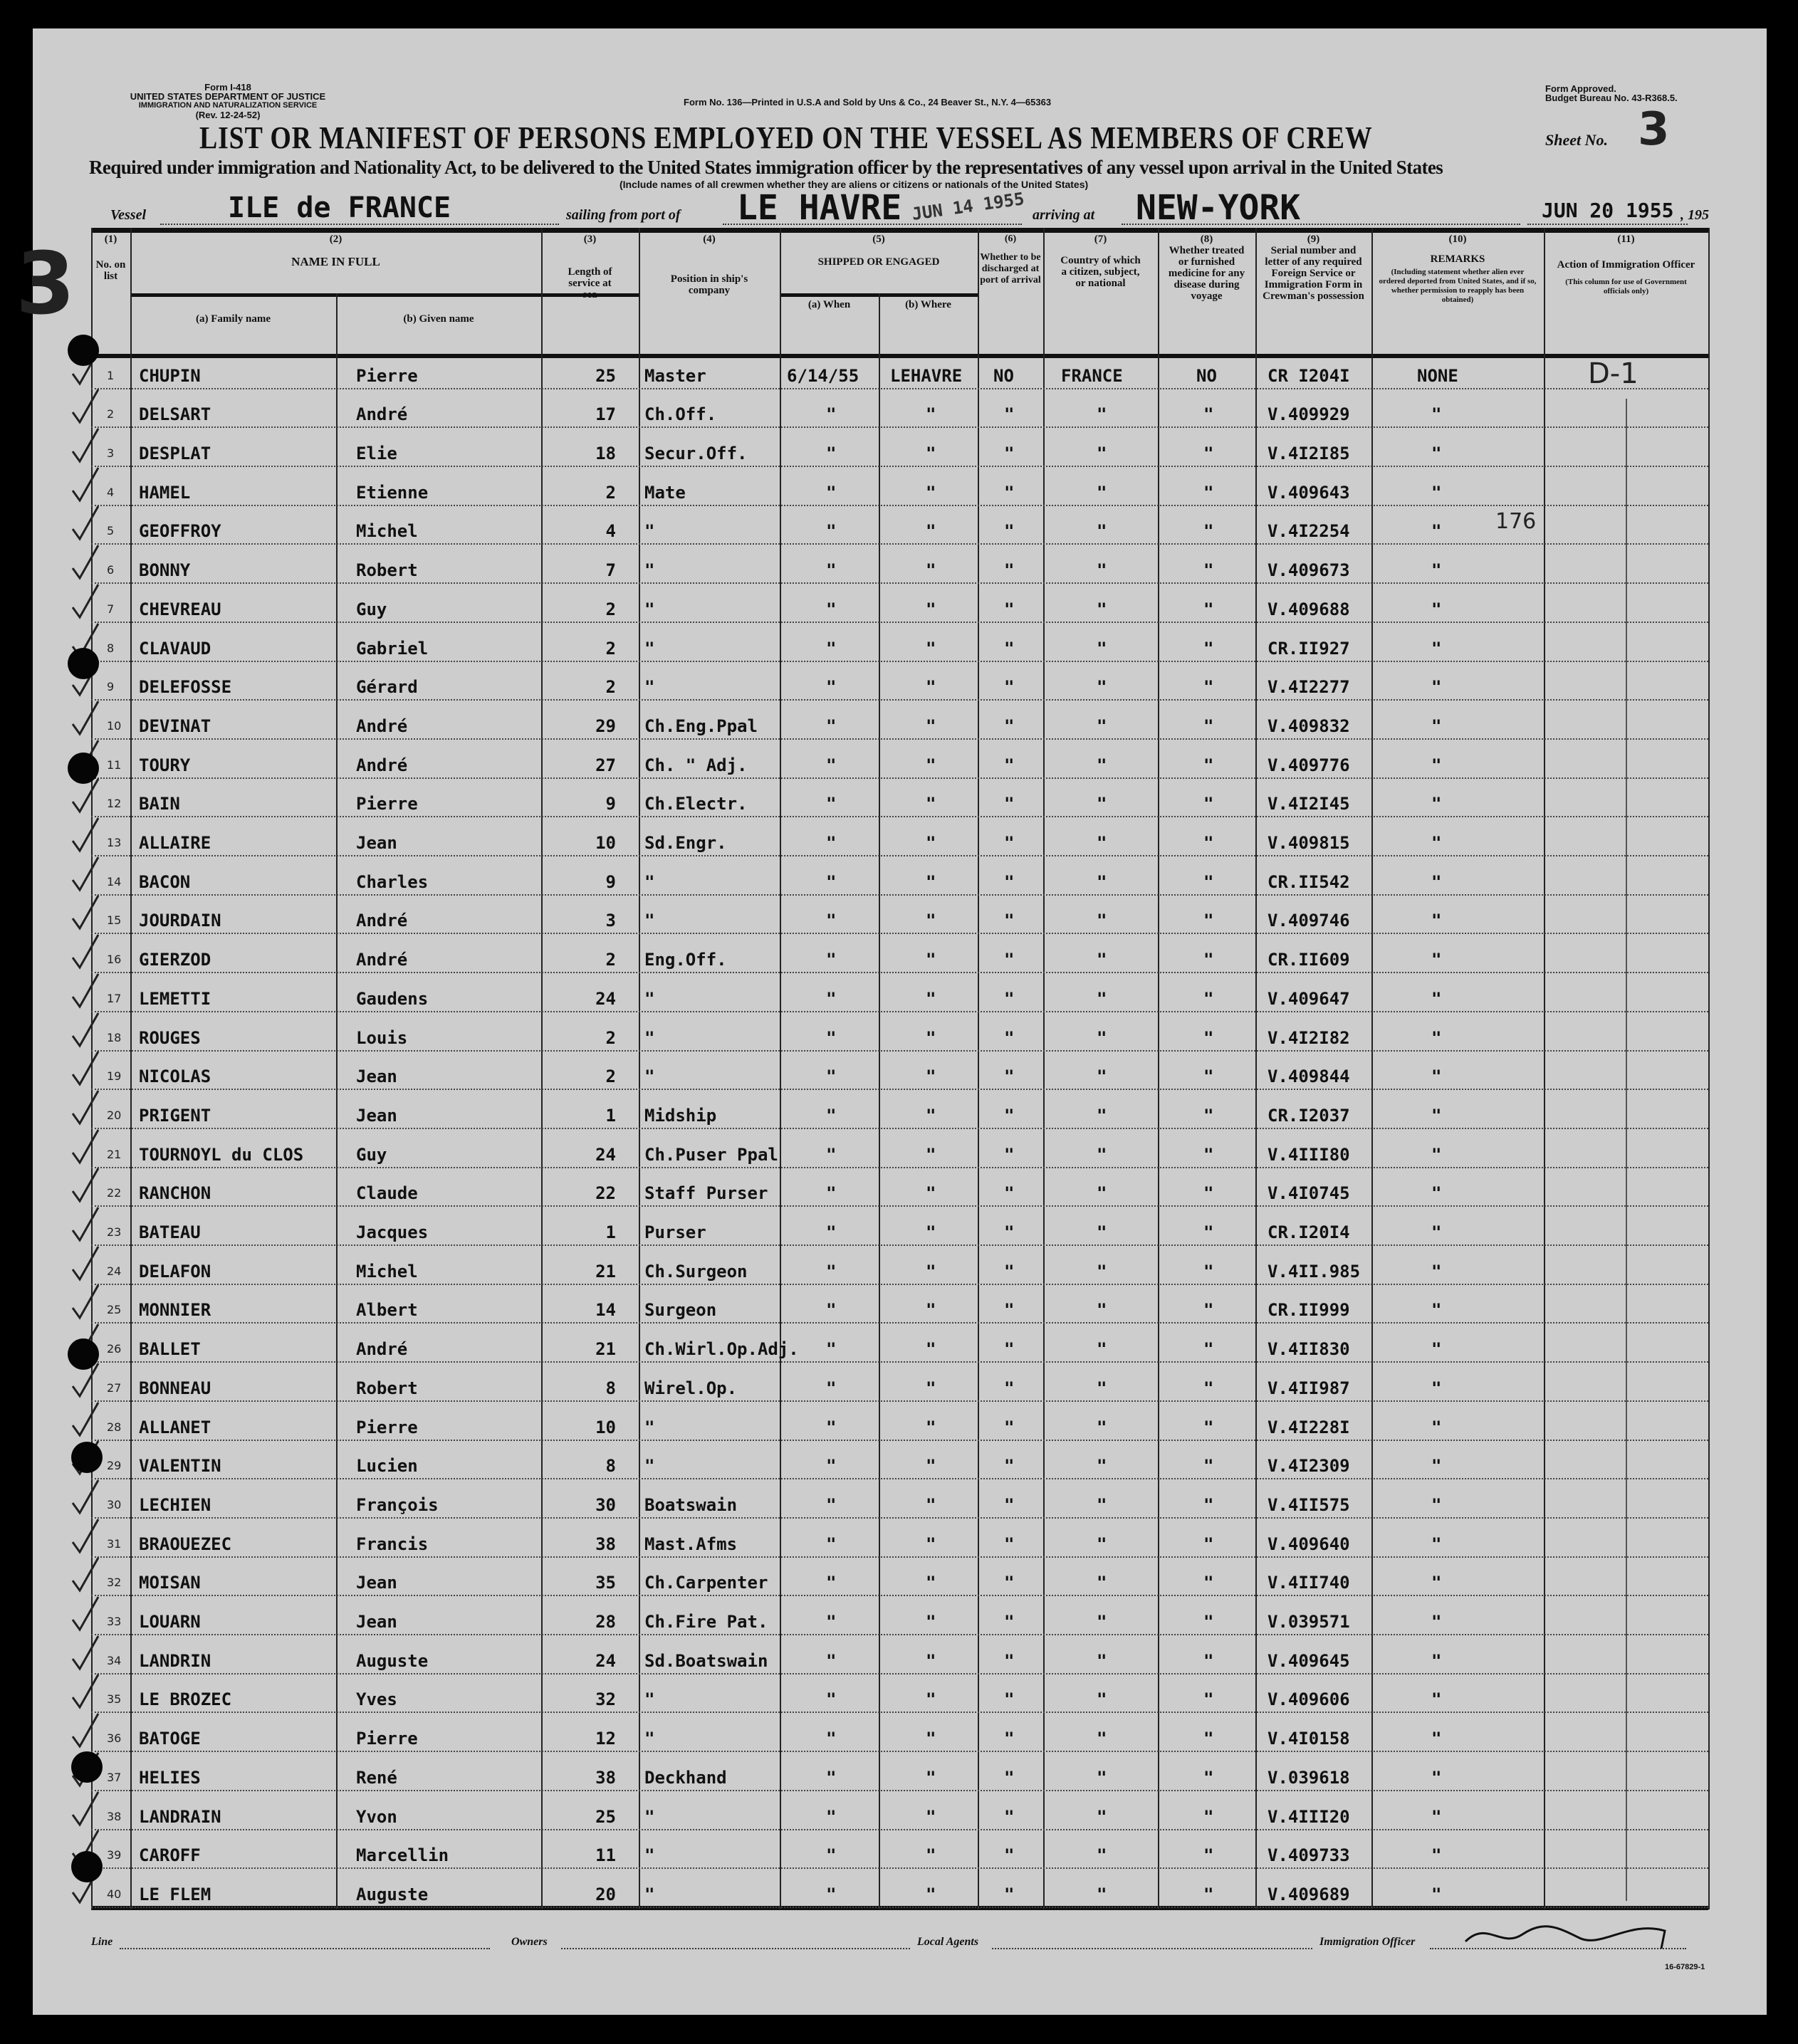  I want to click on footer-officer-label: Immigration Officer, so click(1367, 1942).